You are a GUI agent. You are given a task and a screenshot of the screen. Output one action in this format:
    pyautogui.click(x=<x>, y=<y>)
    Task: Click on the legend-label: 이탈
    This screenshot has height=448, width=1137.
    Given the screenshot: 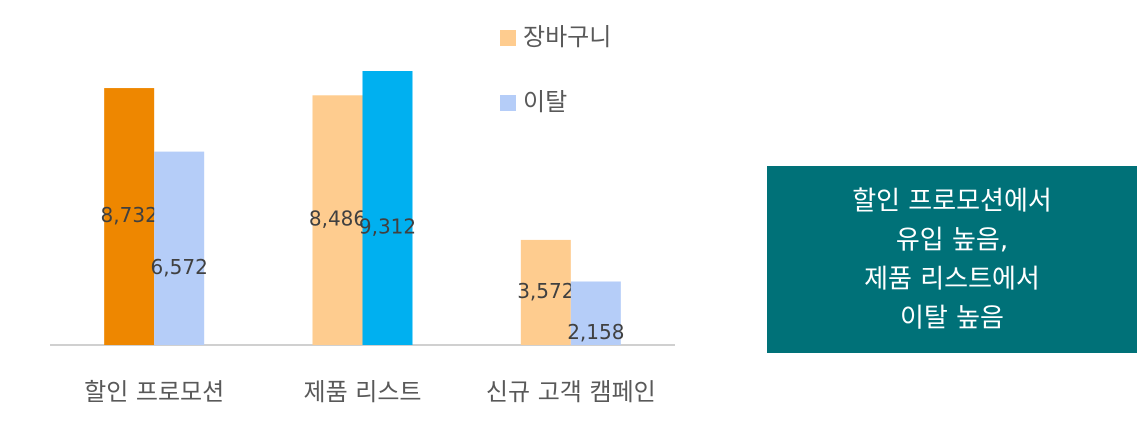 What is the action you would take?
    pyautogui.click(x=545, y=102)
    